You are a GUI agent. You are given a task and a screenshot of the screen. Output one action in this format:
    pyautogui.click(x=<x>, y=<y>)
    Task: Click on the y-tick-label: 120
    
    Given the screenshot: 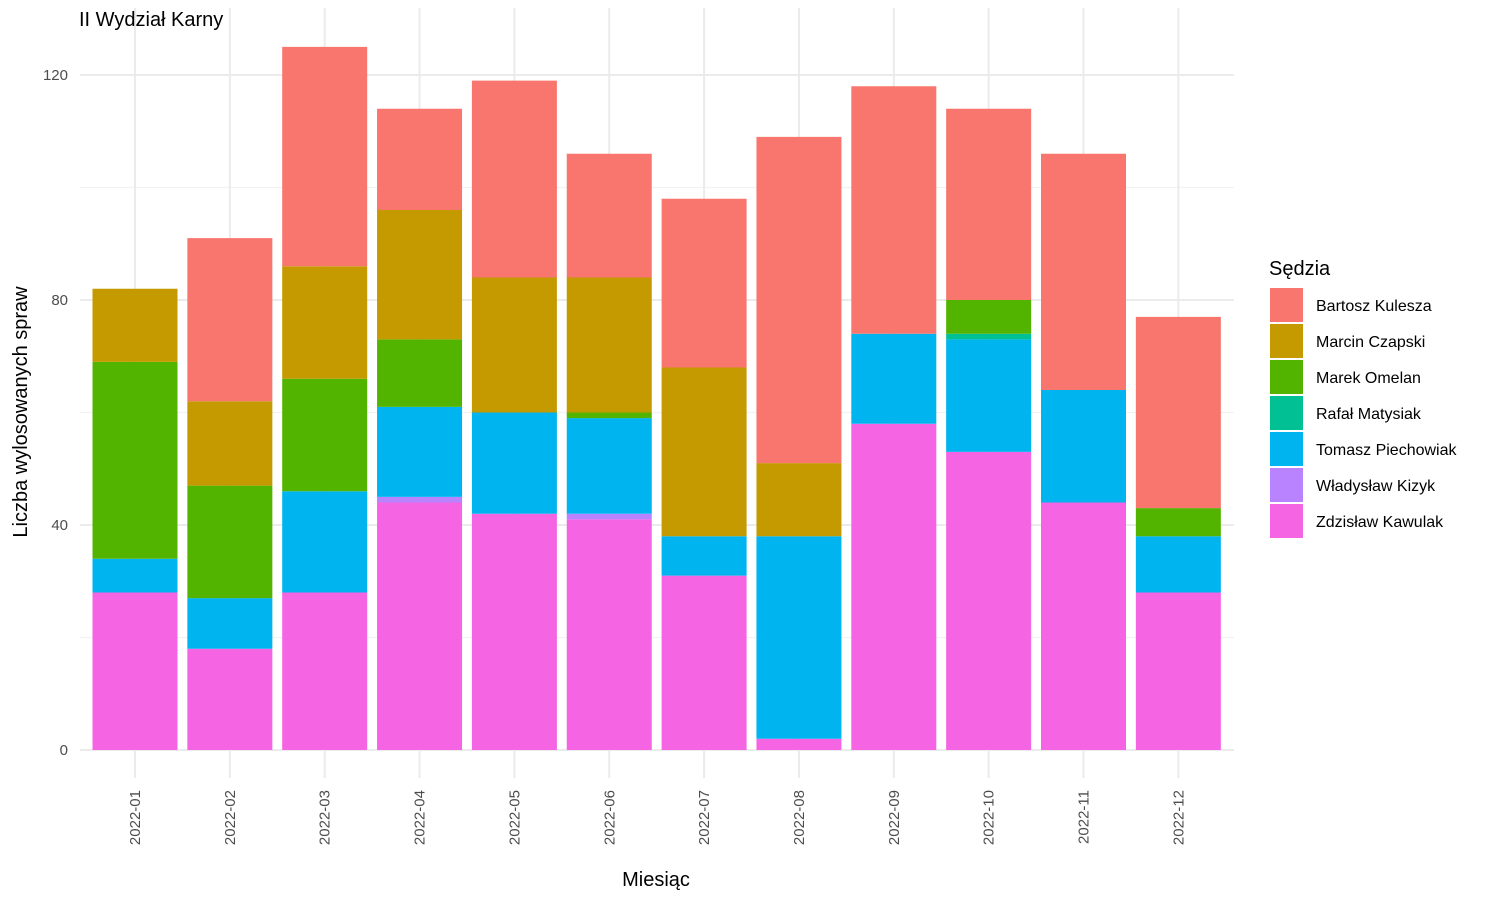 What is the action you would take?
    pyautogui.click(x=55, y=75)
    